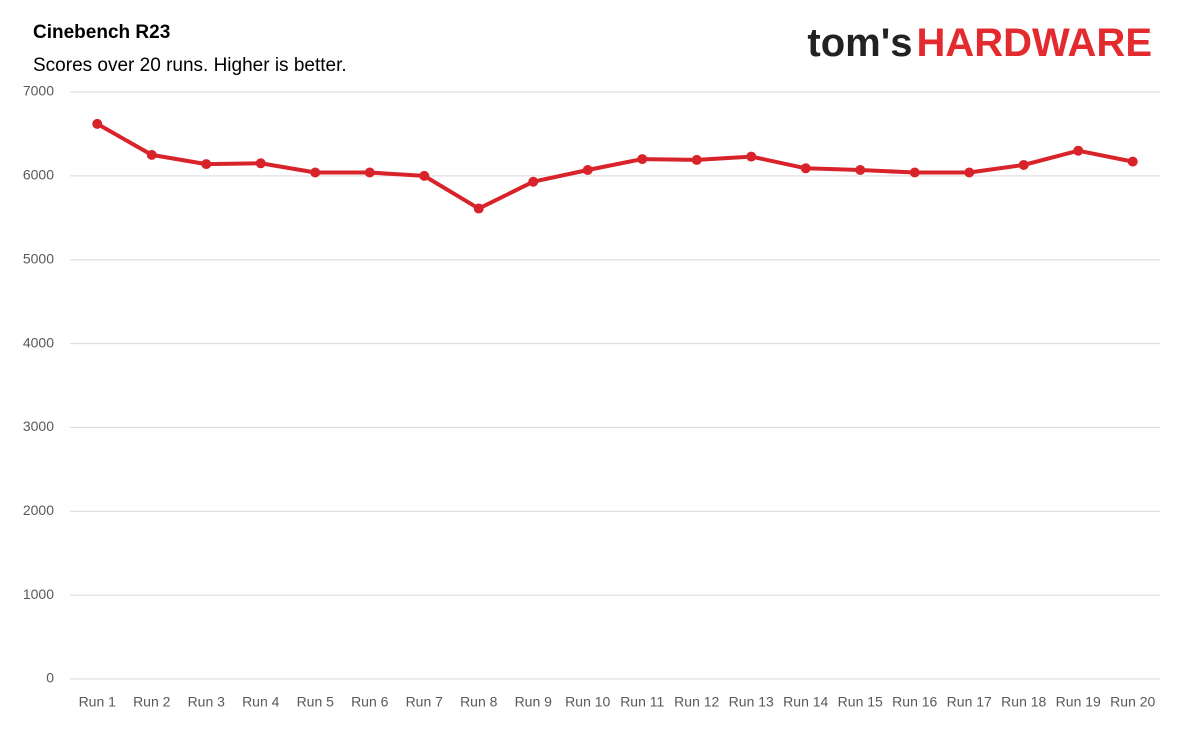 This screenshot has width=1185, height=729. What do you see at coordinates (1034, 43) in the screenshot?
I see `logo-brand: HARDWARE` at bounding box center [1034, 43].